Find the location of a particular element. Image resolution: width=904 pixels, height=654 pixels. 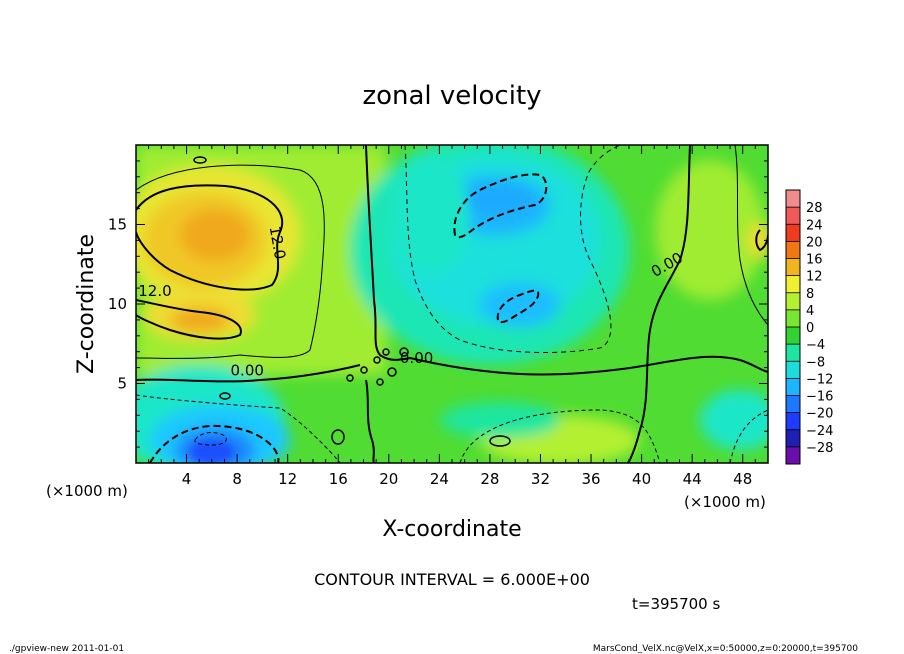

x-tick-label: 12 is located at coordinates (287, 479).